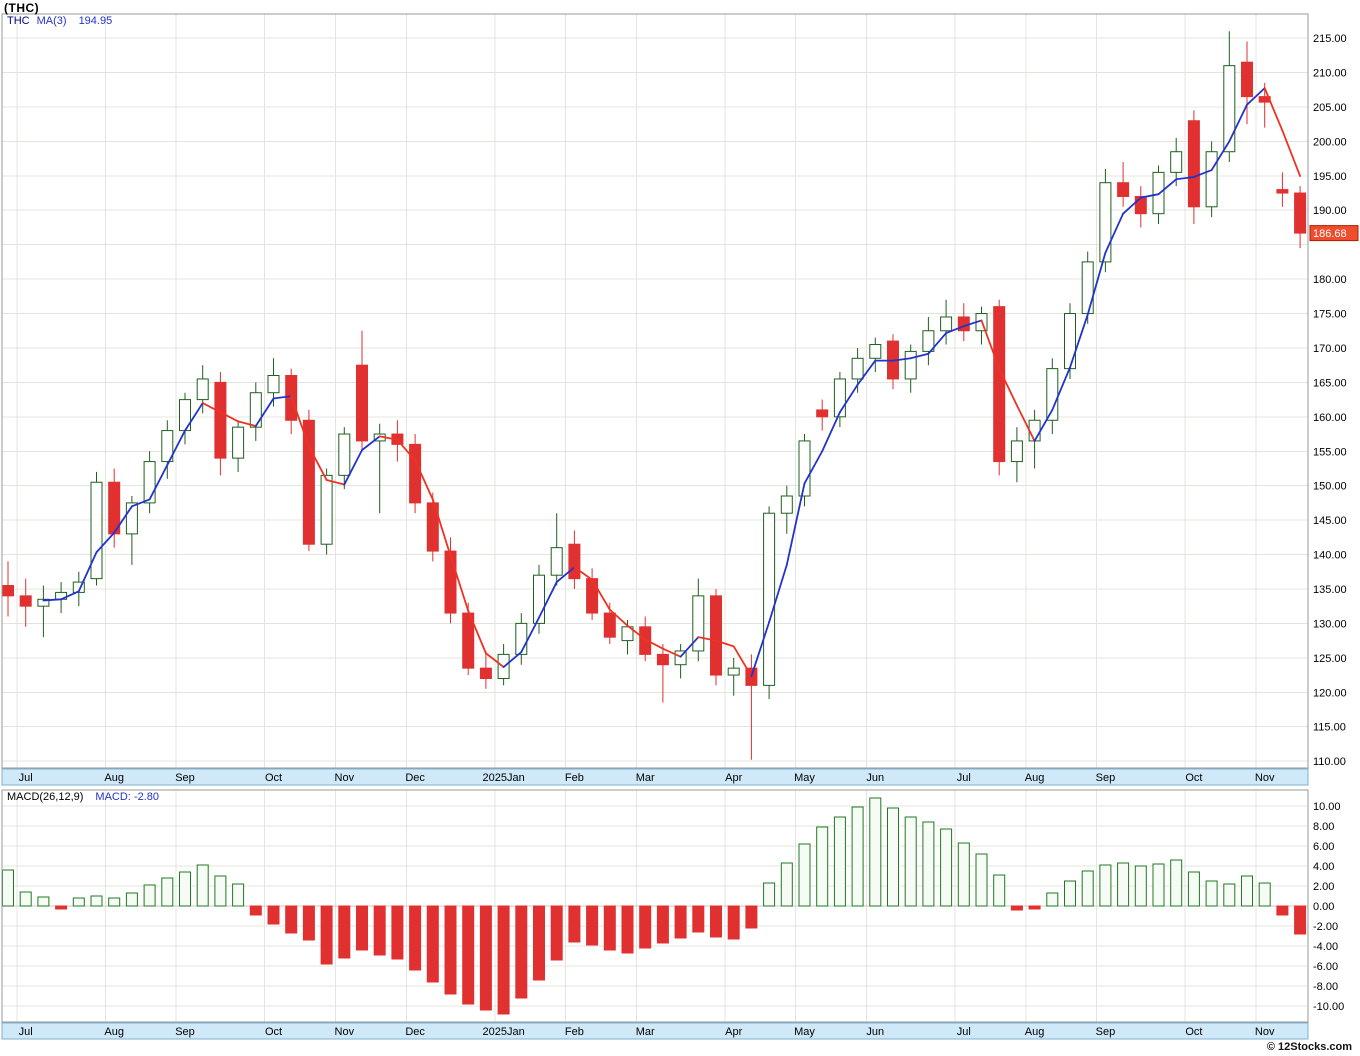  What do you see at coordinates (1330, 590) in the screenshot?
I see `price-tick-label: 135.00` at bounding box center [1330, 590].